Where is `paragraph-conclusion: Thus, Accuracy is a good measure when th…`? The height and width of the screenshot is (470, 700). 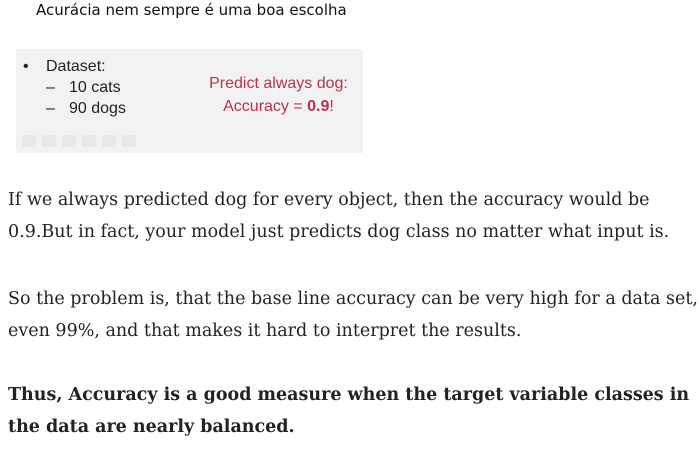
paragraph-conclusion: Thus, Accuracy is a good measure when th… is located at coordinates (349, 411).